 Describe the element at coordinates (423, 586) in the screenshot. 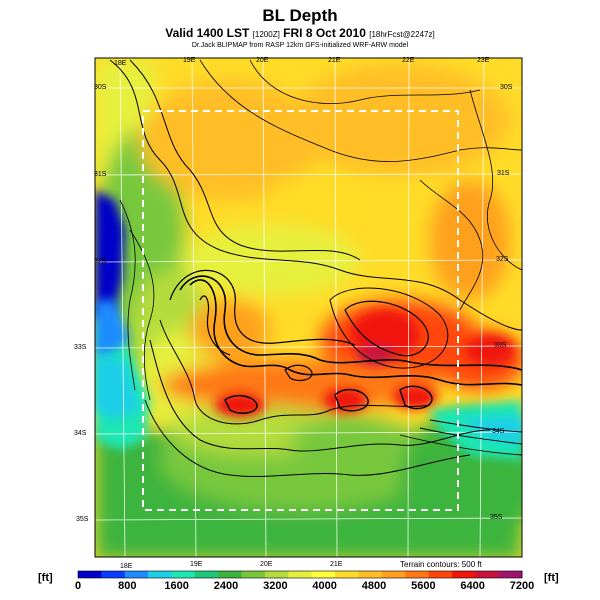

I see `colorbar-tick-label: 5600` at that location.